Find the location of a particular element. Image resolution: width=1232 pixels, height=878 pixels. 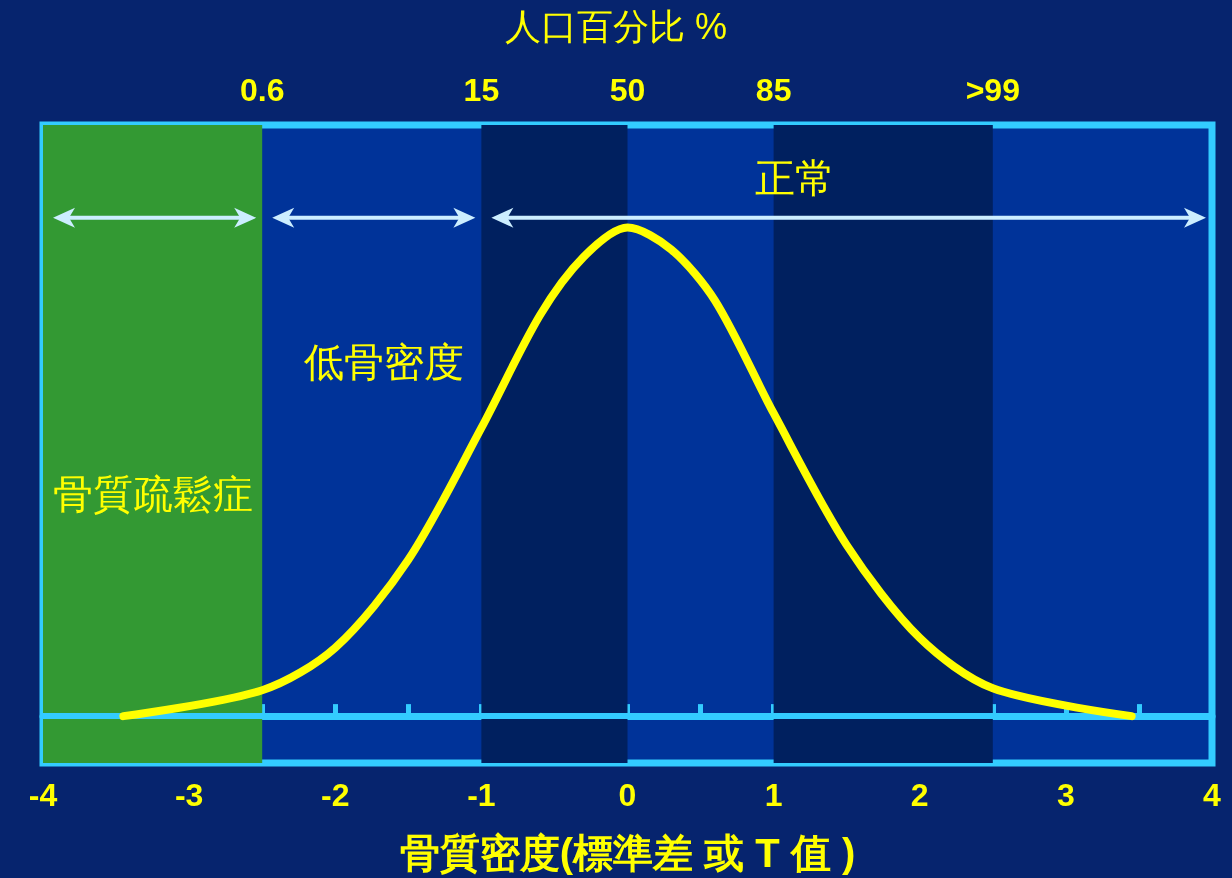

x-tick-label: -2 is located at coordinates (335, 795).